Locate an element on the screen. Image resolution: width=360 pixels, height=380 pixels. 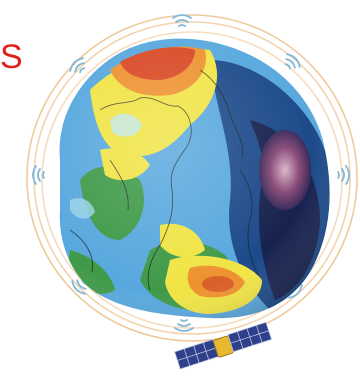
caption-letter: S is located at coordinates (11, 57).